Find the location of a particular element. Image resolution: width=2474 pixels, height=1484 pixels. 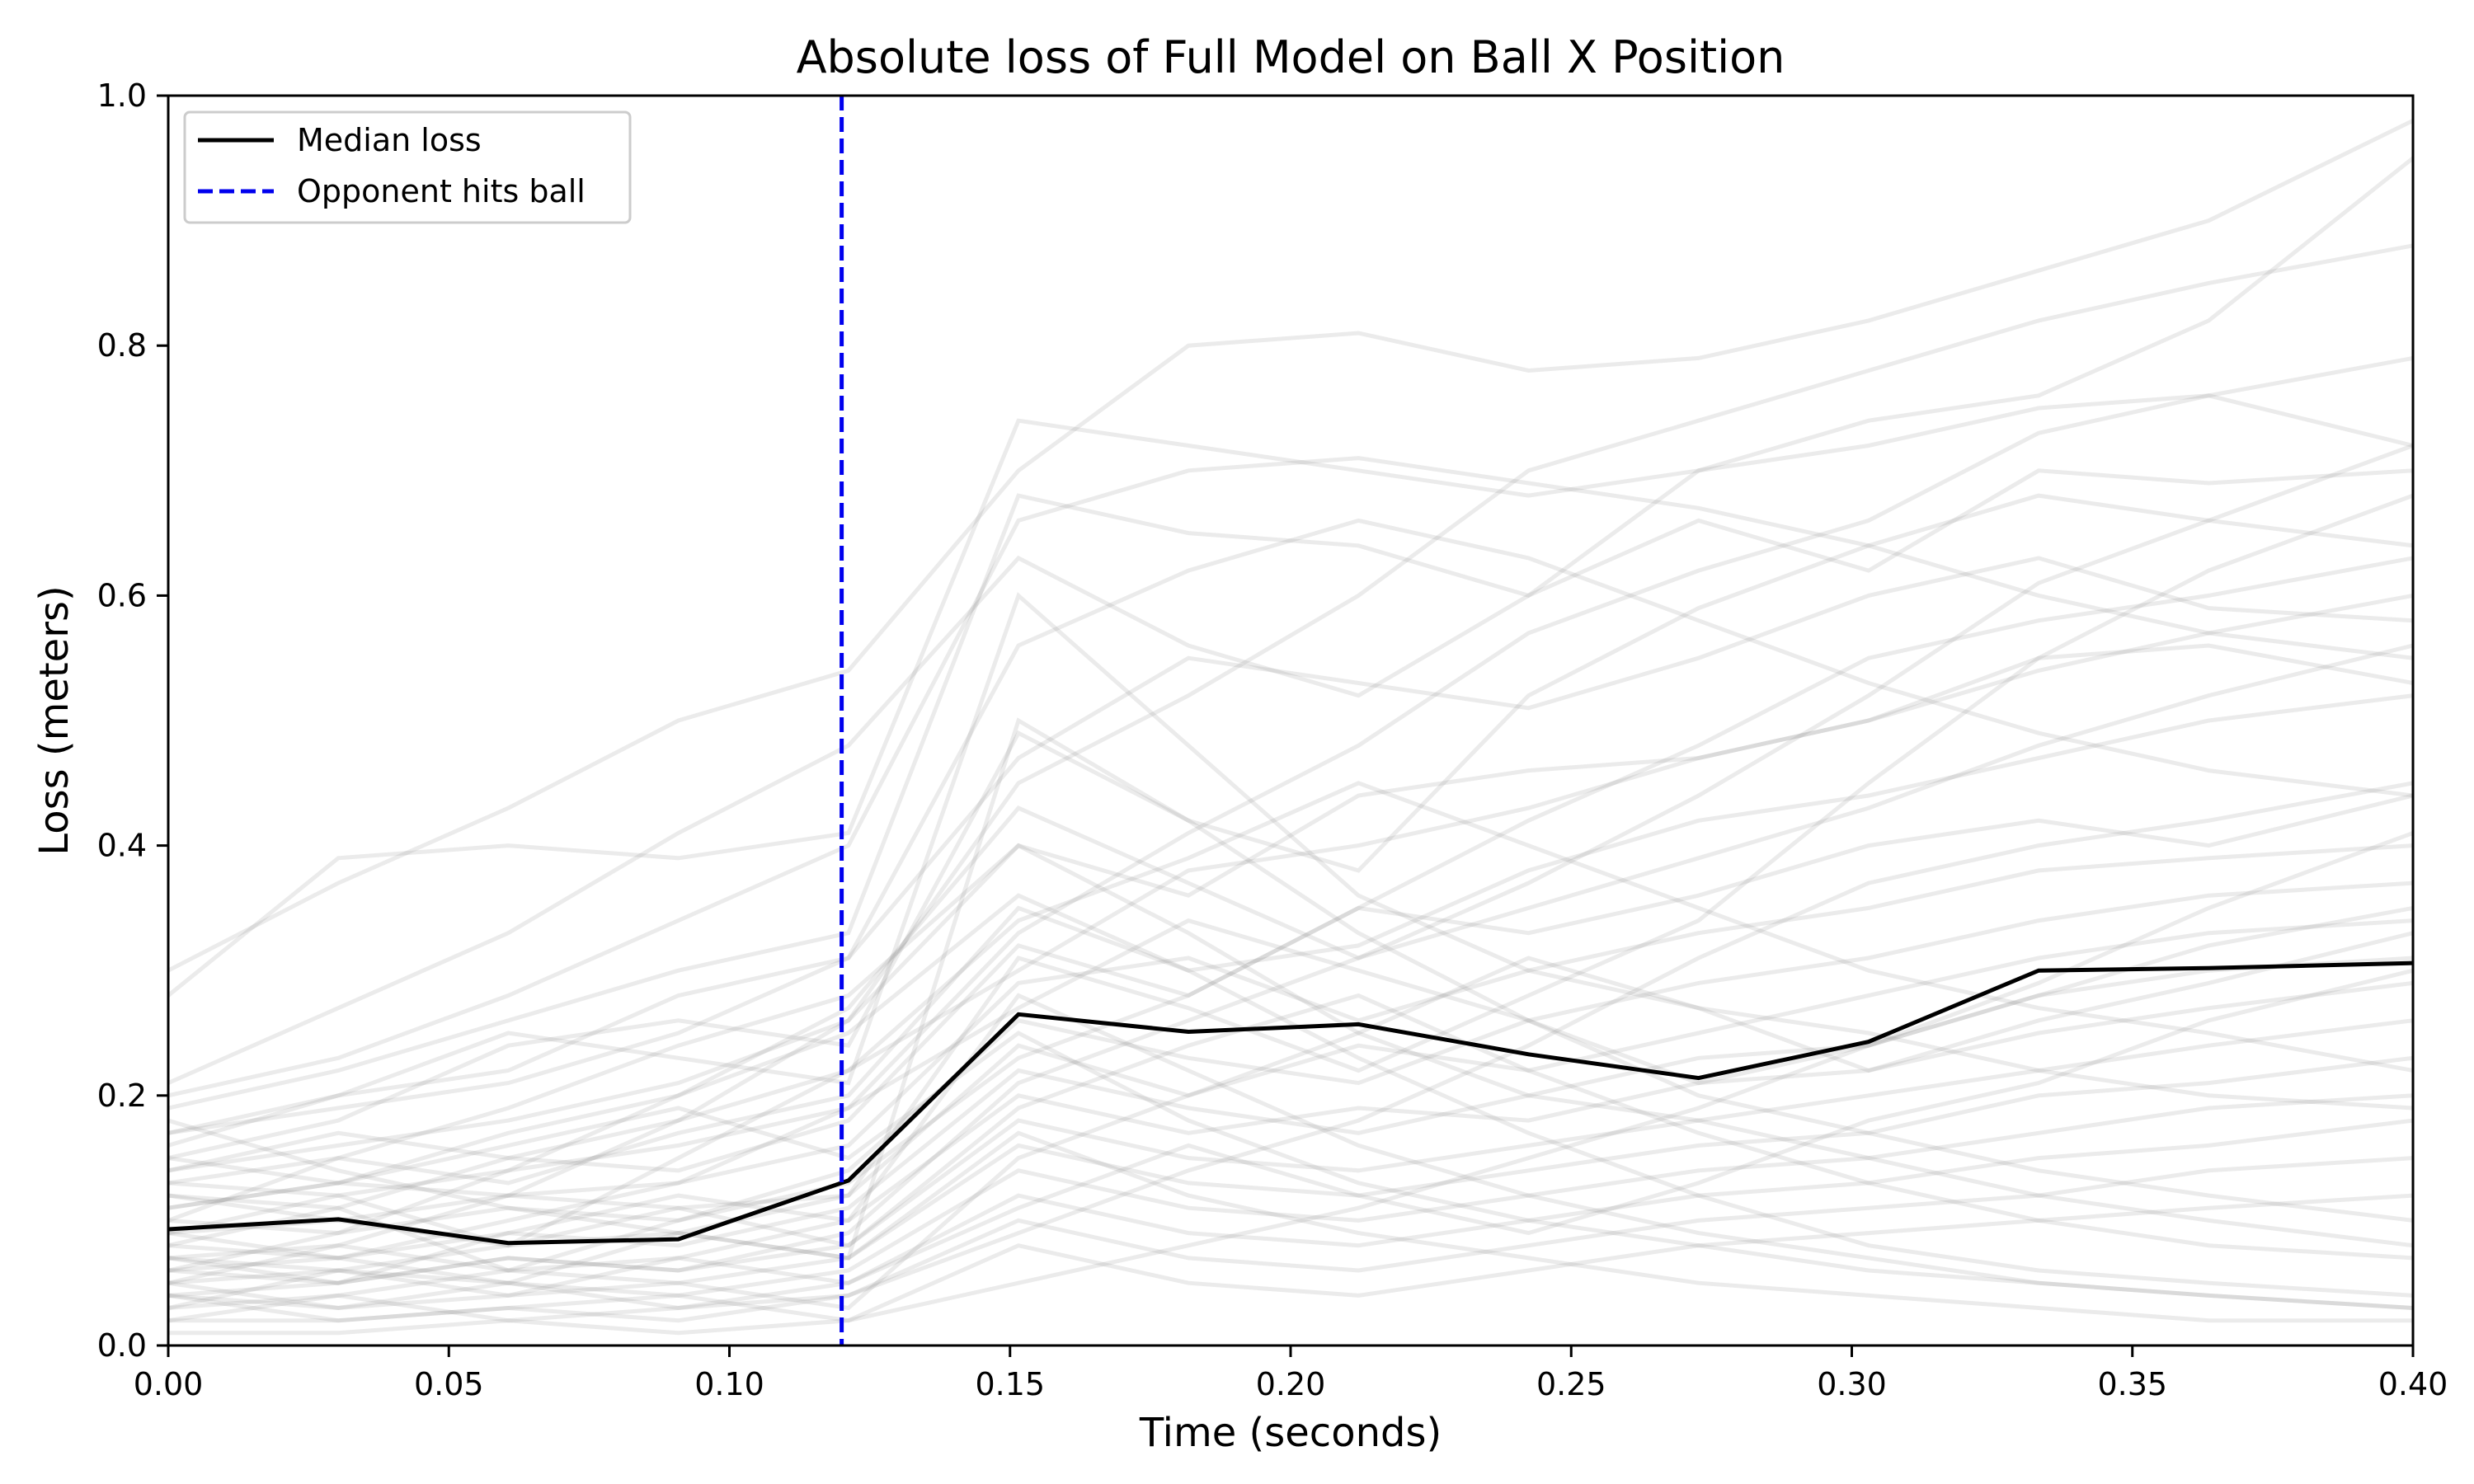

x-axis: 0.00 0.05 0.10 0.15 0.20 0.25 0.30 0.35 0.40 is located at coordinates (1291, 1373).